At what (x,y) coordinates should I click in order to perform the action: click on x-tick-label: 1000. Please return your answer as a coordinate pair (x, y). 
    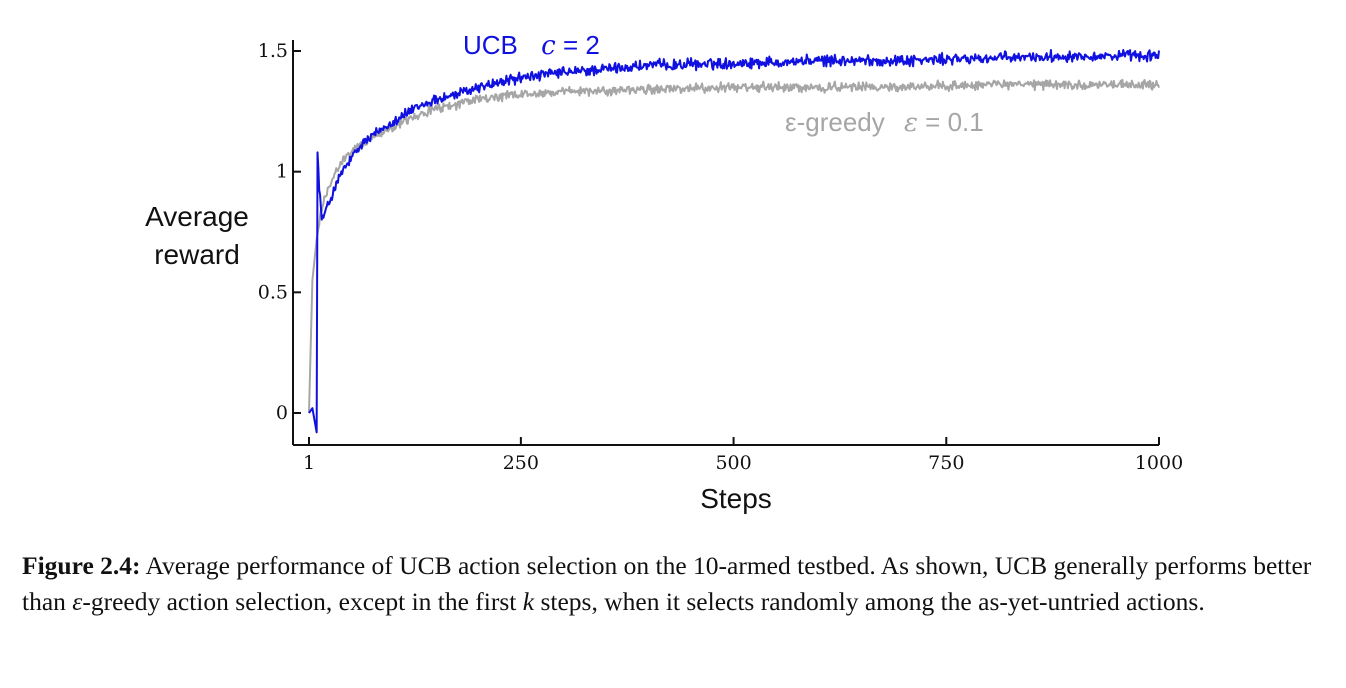
    Looking at the image, I should click on (1159, 463).